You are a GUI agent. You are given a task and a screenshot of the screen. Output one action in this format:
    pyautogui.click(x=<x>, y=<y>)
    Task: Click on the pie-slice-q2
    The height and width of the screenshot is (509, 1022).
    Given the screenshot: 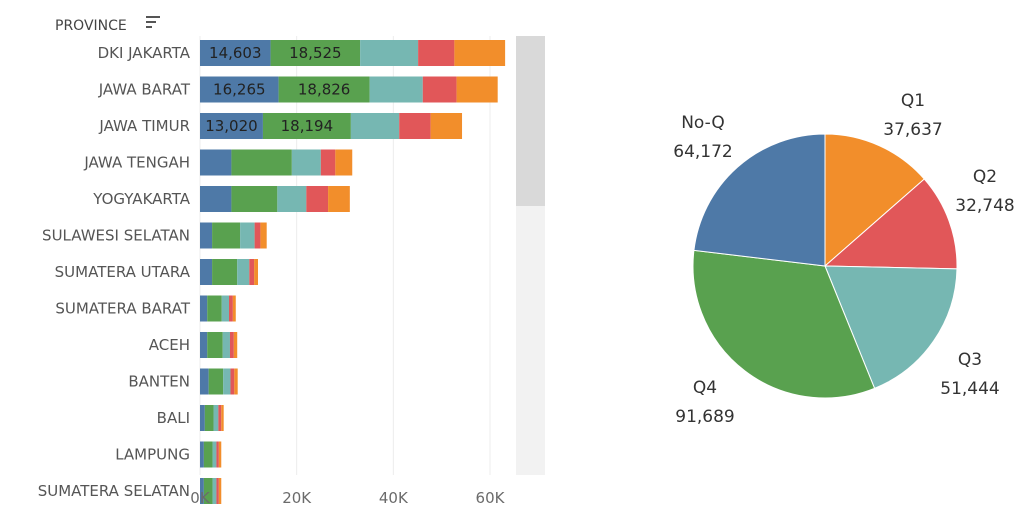 What is the action you would take?
    pyautogui.click(x=890, y=224)
    